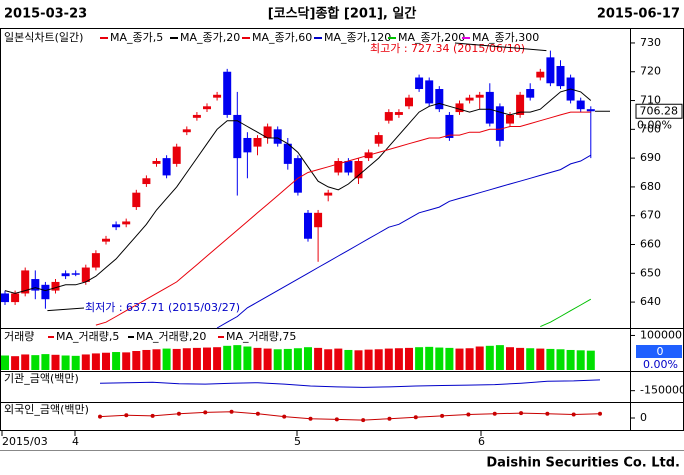 The width and height of the screenshot is (684, 475). I want to click on institution-line, so click(350, 383).